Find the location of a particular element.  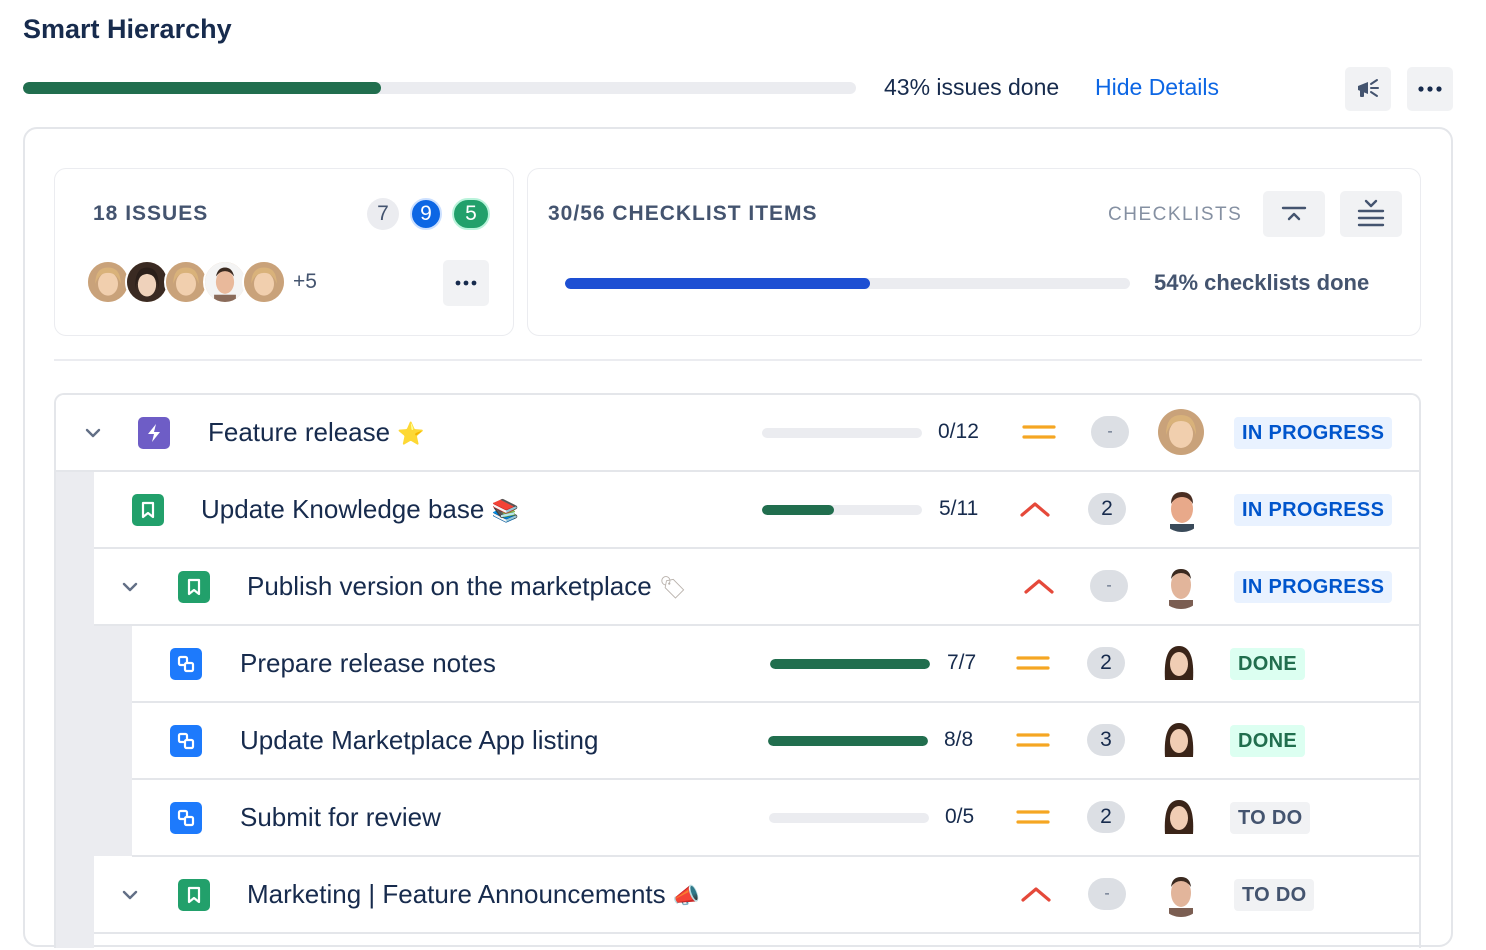

issue-title: Submit for review is located at coordinates (340, 817).